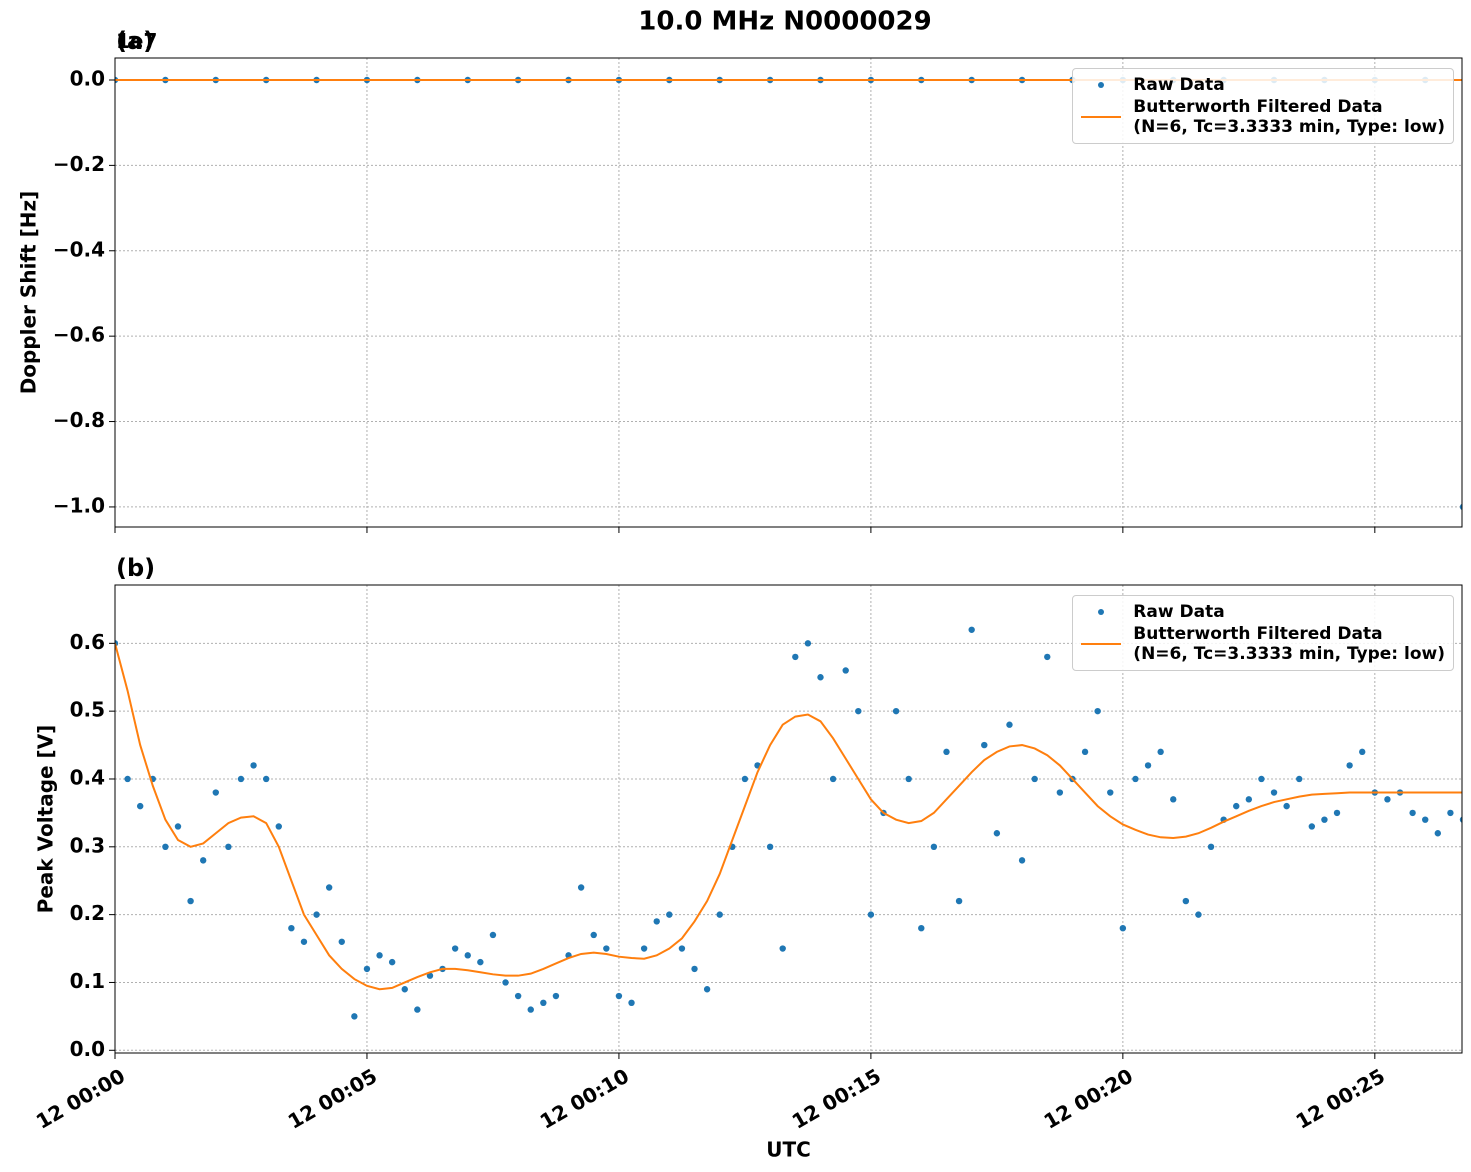 This screenshot has width=1471, height=1172. What do you see at coordinates (79, 420) in the screenshot?
I see `y-tick-label: −0.8` at bounding box center [79, 420].